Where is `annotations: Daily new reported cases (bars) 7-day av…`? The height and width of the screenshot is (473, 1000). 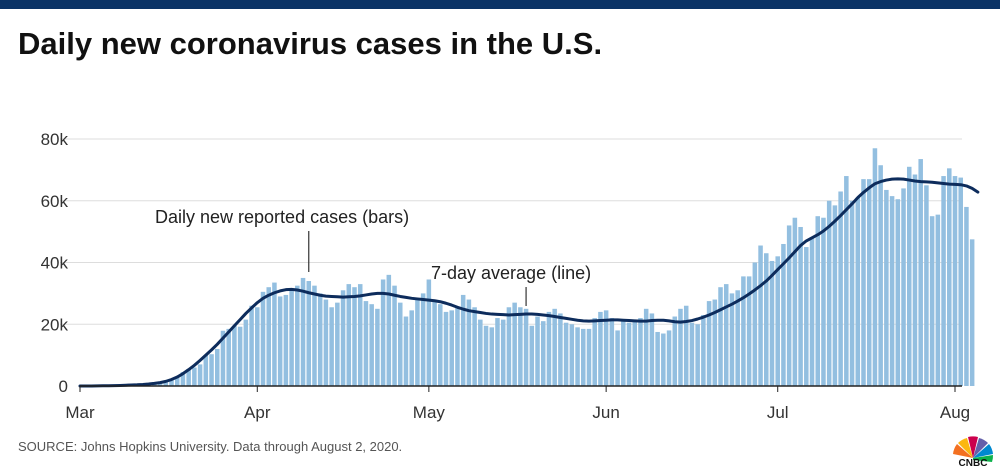
annotations: Daily new reported cases (bars) 7-day av… is located at coordinates (373, 256).